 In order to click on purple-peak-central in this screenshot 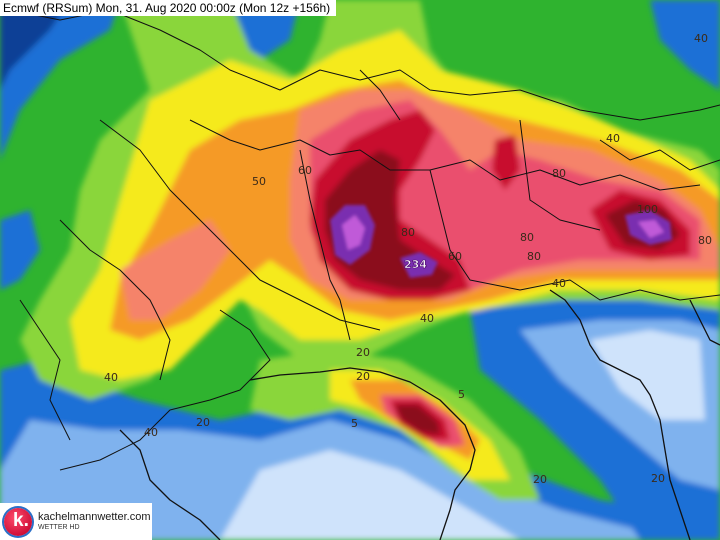, I will do `click(419, 265)`.